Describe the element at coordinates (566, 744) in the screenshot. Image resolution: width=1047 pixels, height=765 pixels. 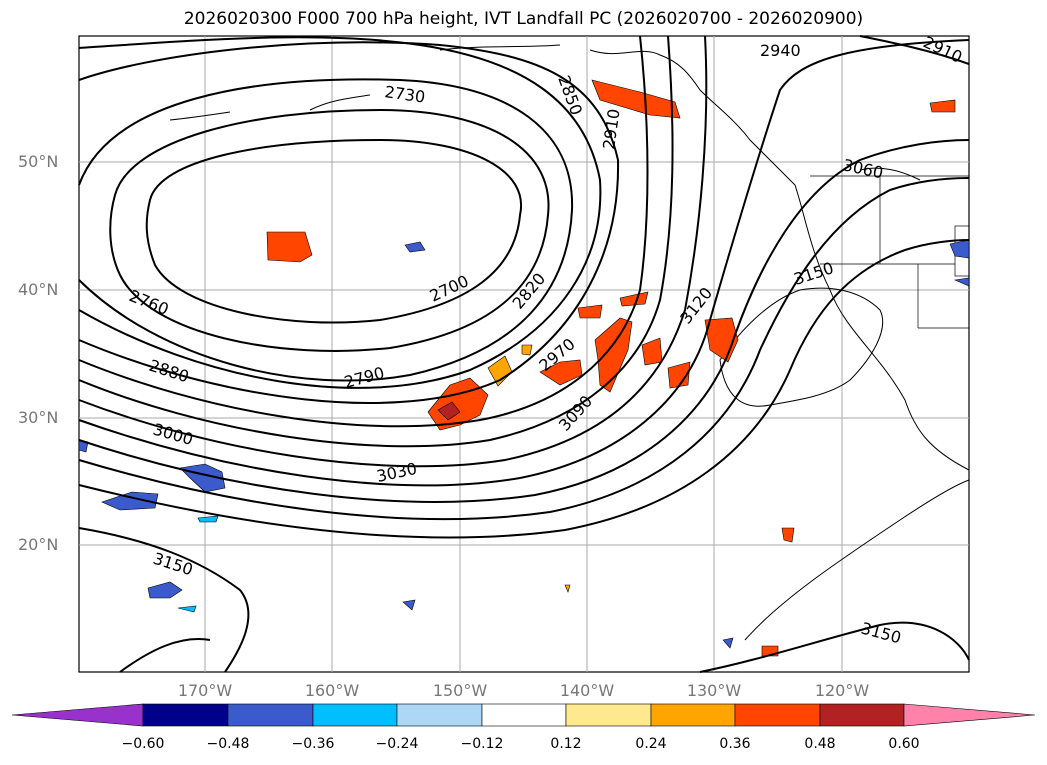
I see `colorbar-tick-label: 0.12` at that location.